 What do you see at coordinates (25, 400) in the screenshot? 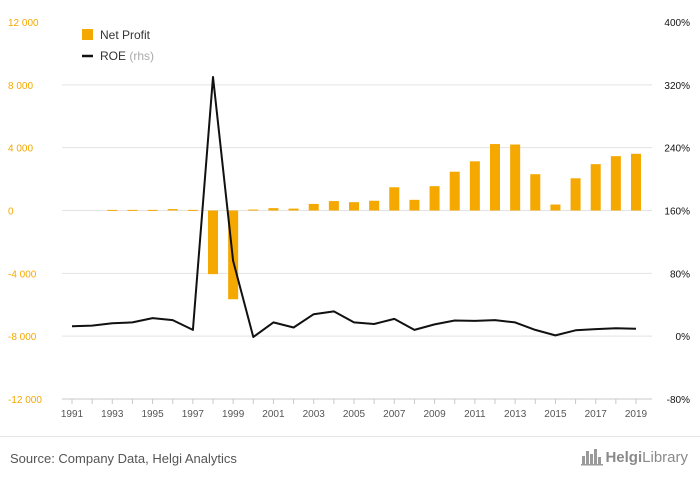
I see `left-axis-tick-label: -12 000` at bounding box center [25, 400].